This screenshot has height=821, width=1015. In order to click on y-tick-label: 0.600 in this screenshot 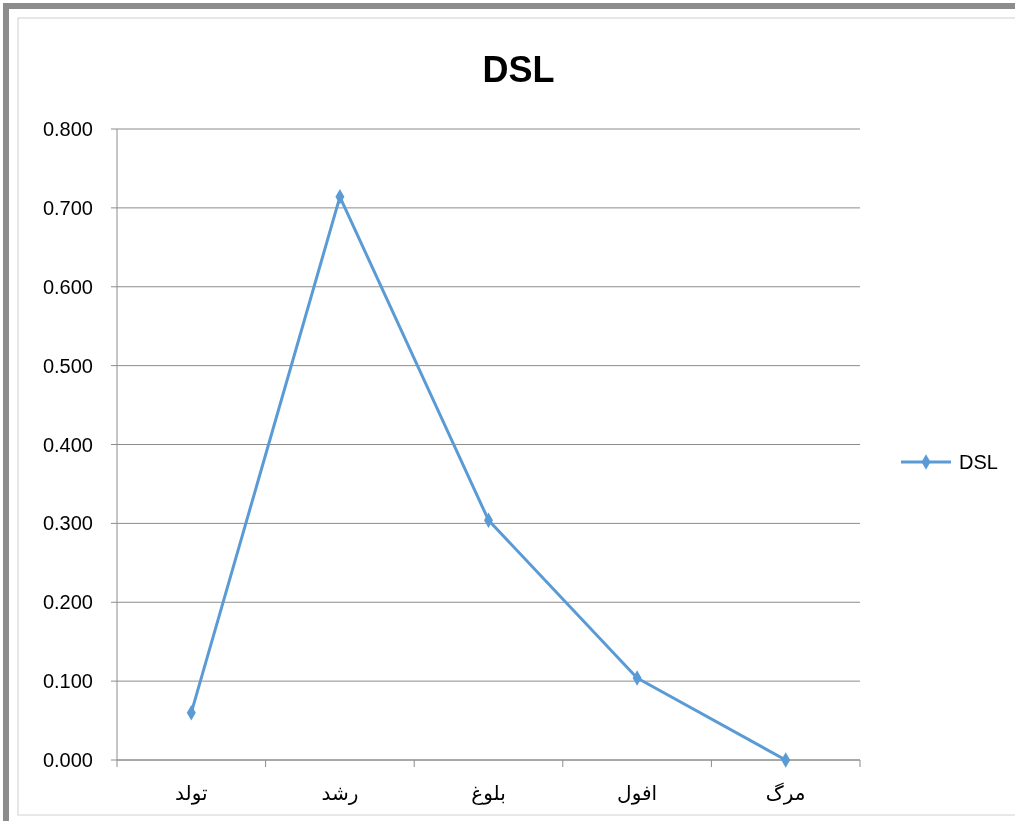, I will do `click(67, 286)`.